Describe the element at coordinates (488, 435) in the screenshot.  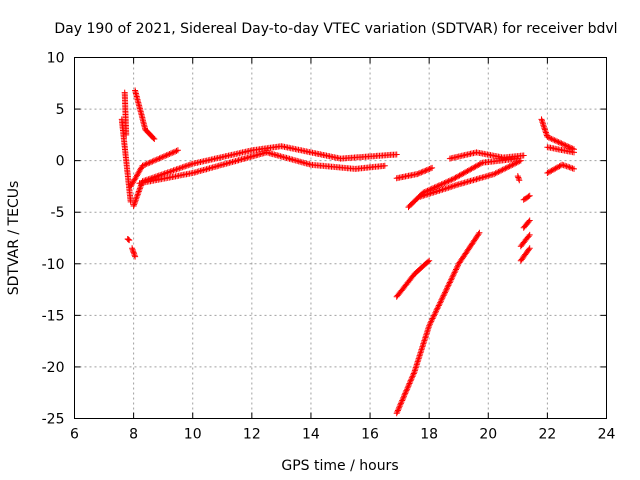
I see `x-tick-label: 20` at that location.